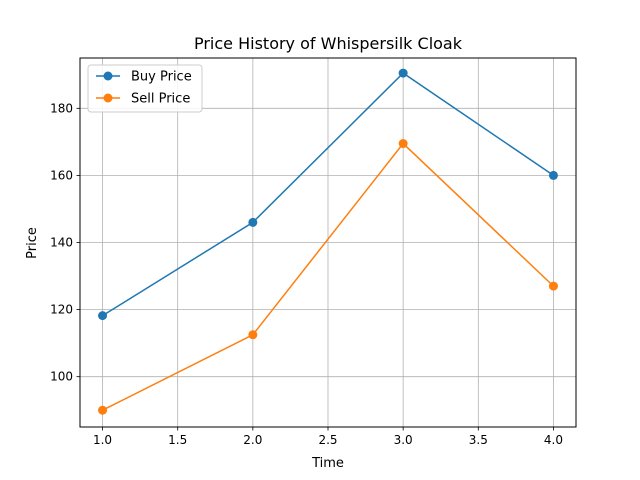 This screenshot has height=480, width=640. Describe the element at coordinates (145, 88) in the screenshot. I see `legend: Buy Price Sell Price` at that location.